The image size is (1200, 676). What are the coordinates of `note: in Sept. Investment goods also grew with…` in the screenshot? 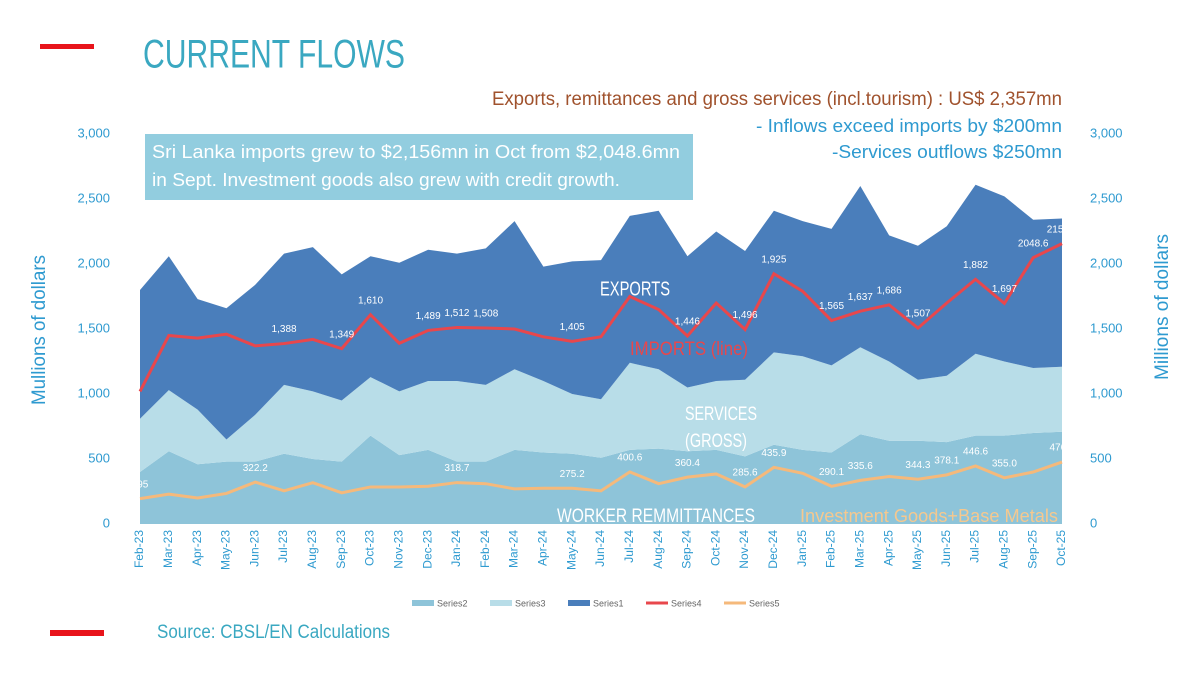 It's located at (386, 180).